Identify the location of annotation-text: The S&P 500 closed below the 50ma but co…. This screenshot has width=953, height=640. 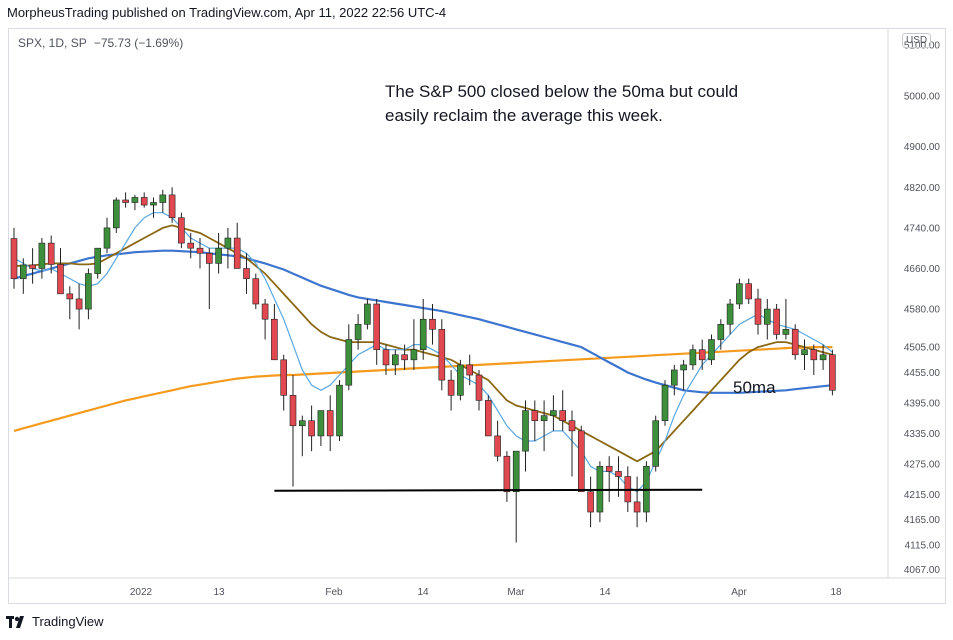
(562, 103).